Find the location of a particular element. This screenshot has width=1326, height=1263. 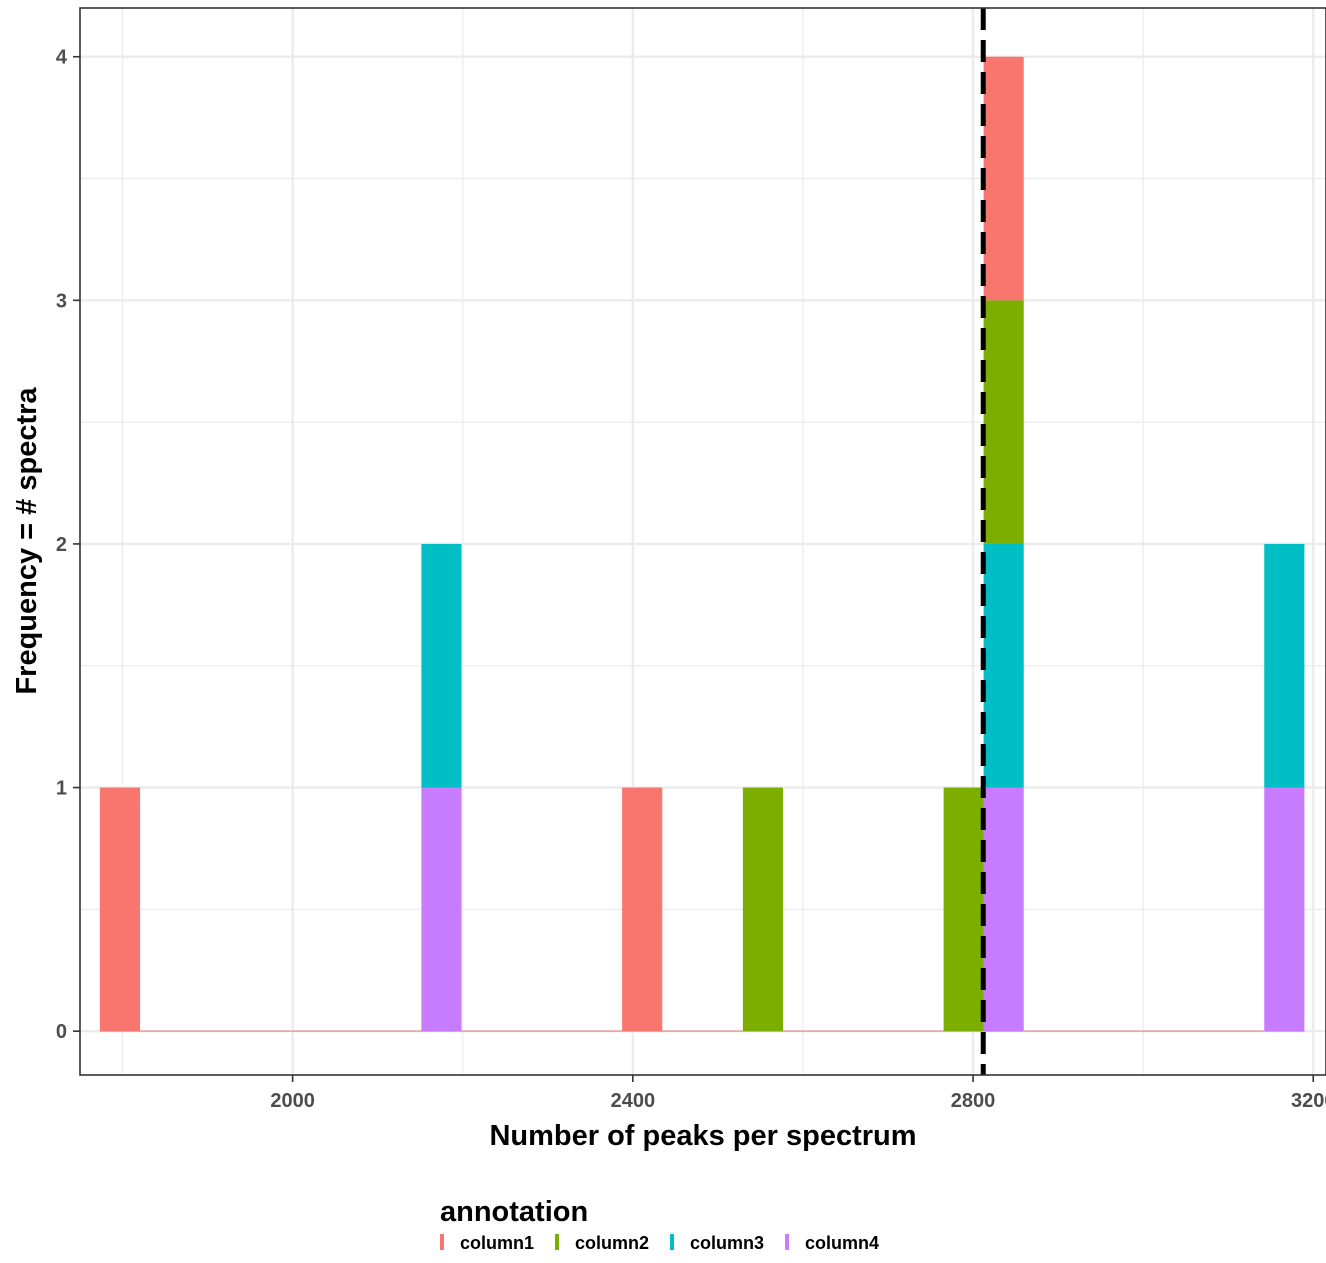

x-tick-label: 2400 is located at coordinates (633, 1101).